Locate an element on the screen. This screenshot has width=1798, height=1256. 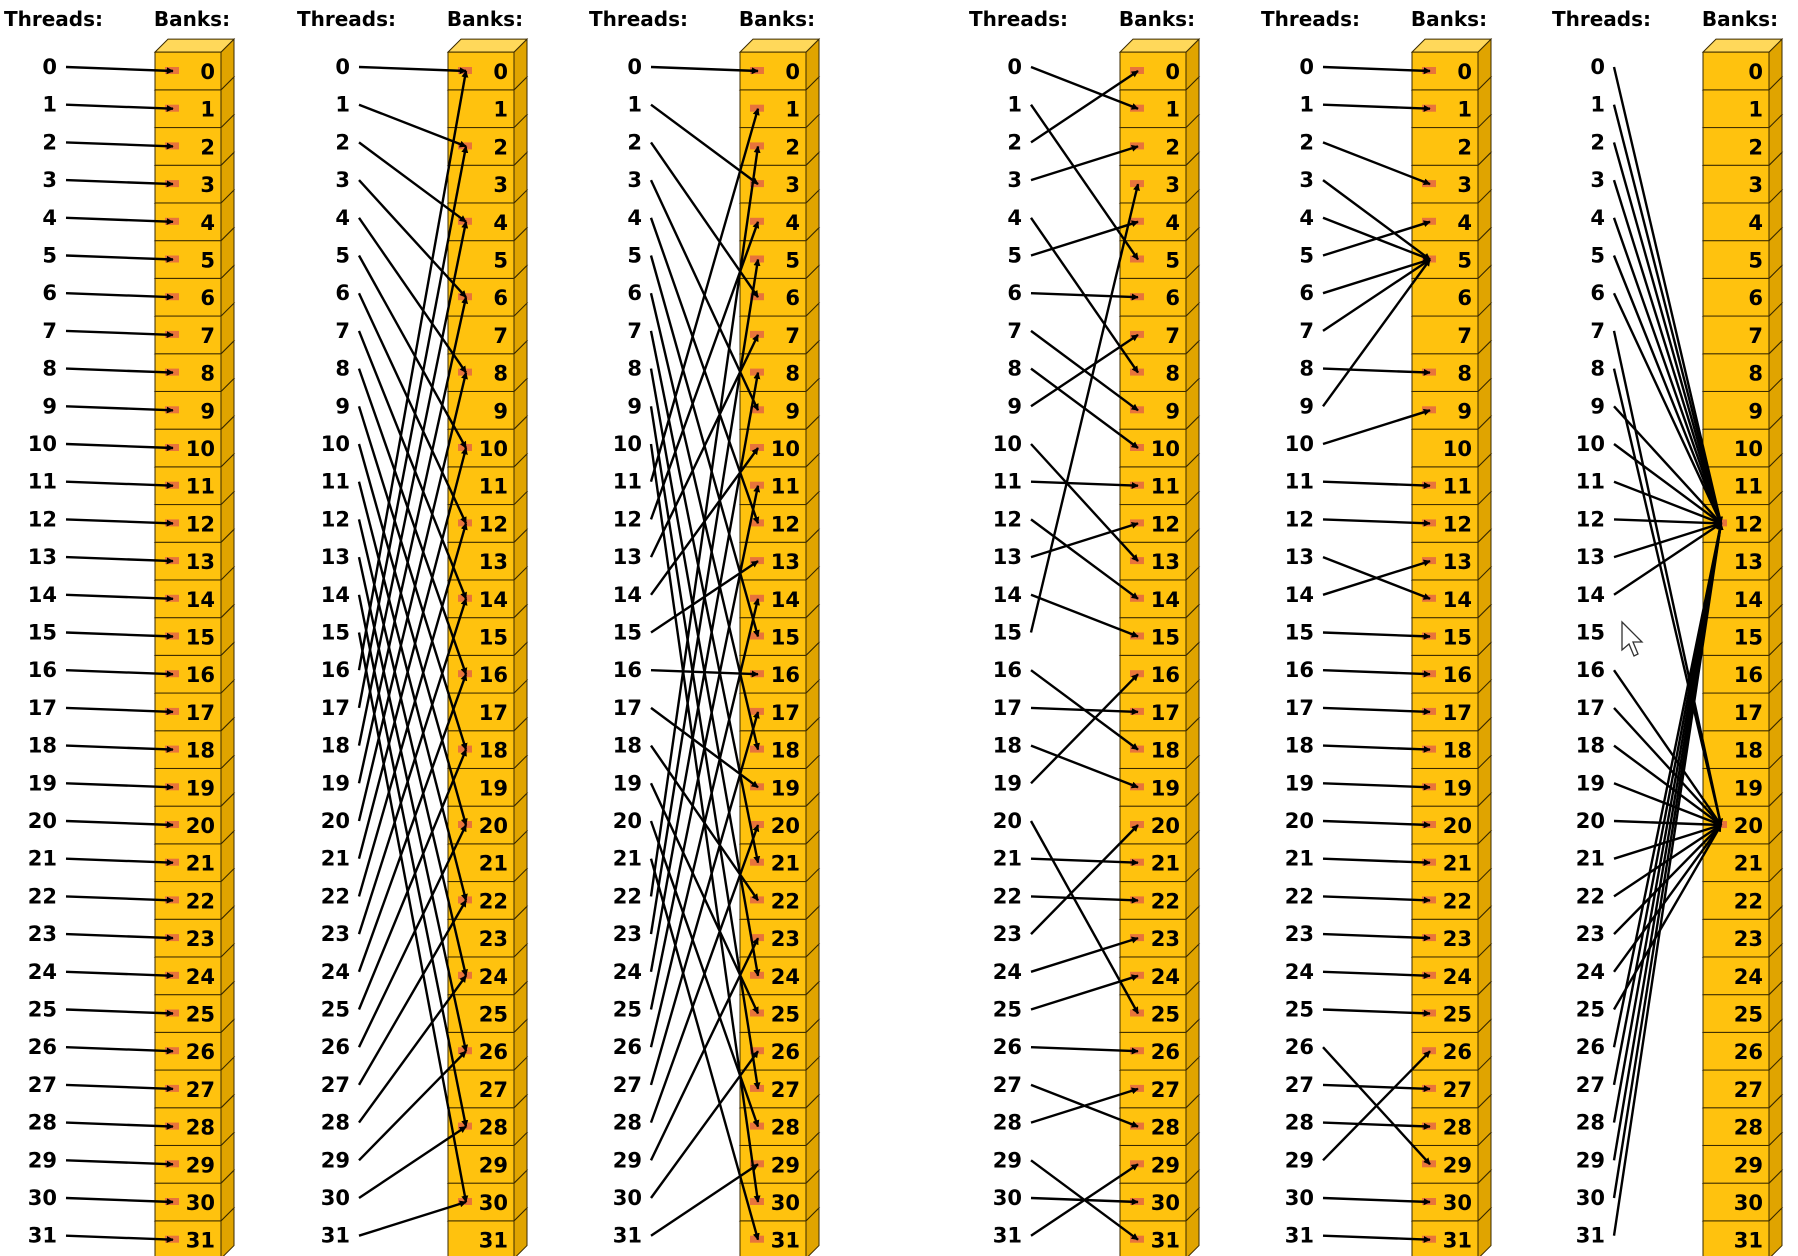
bank-number: 20 is located at coordinates (200, 826).